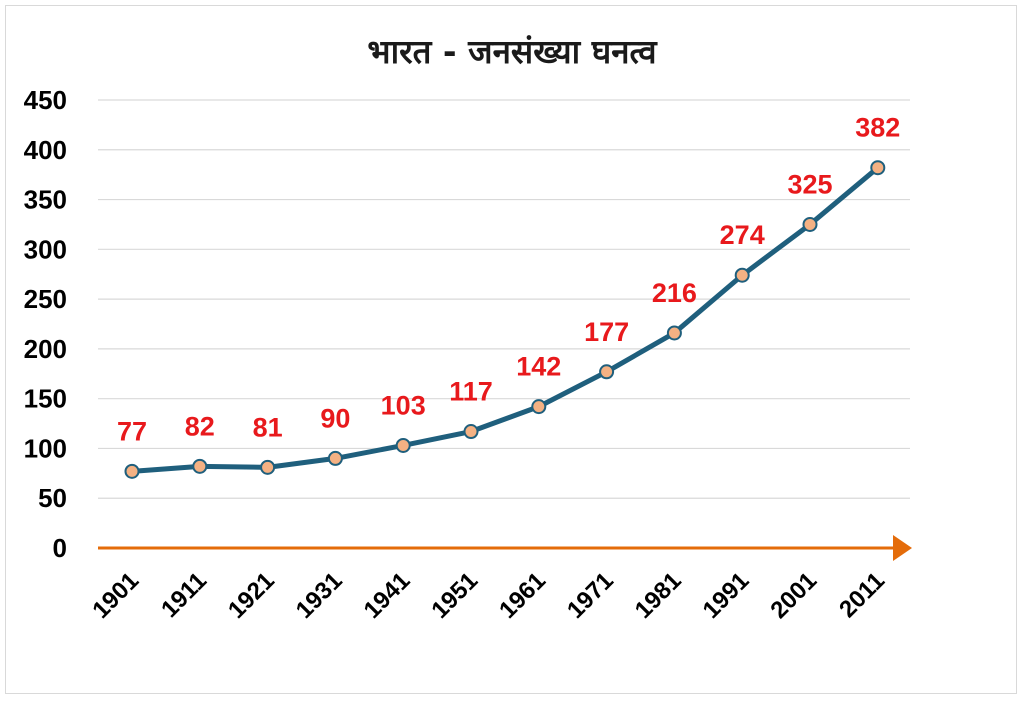  What do you see at coordinates (387, 595) in the screenshot?
I see `x-tick-label: 1941` at bounding box center [387, 595].